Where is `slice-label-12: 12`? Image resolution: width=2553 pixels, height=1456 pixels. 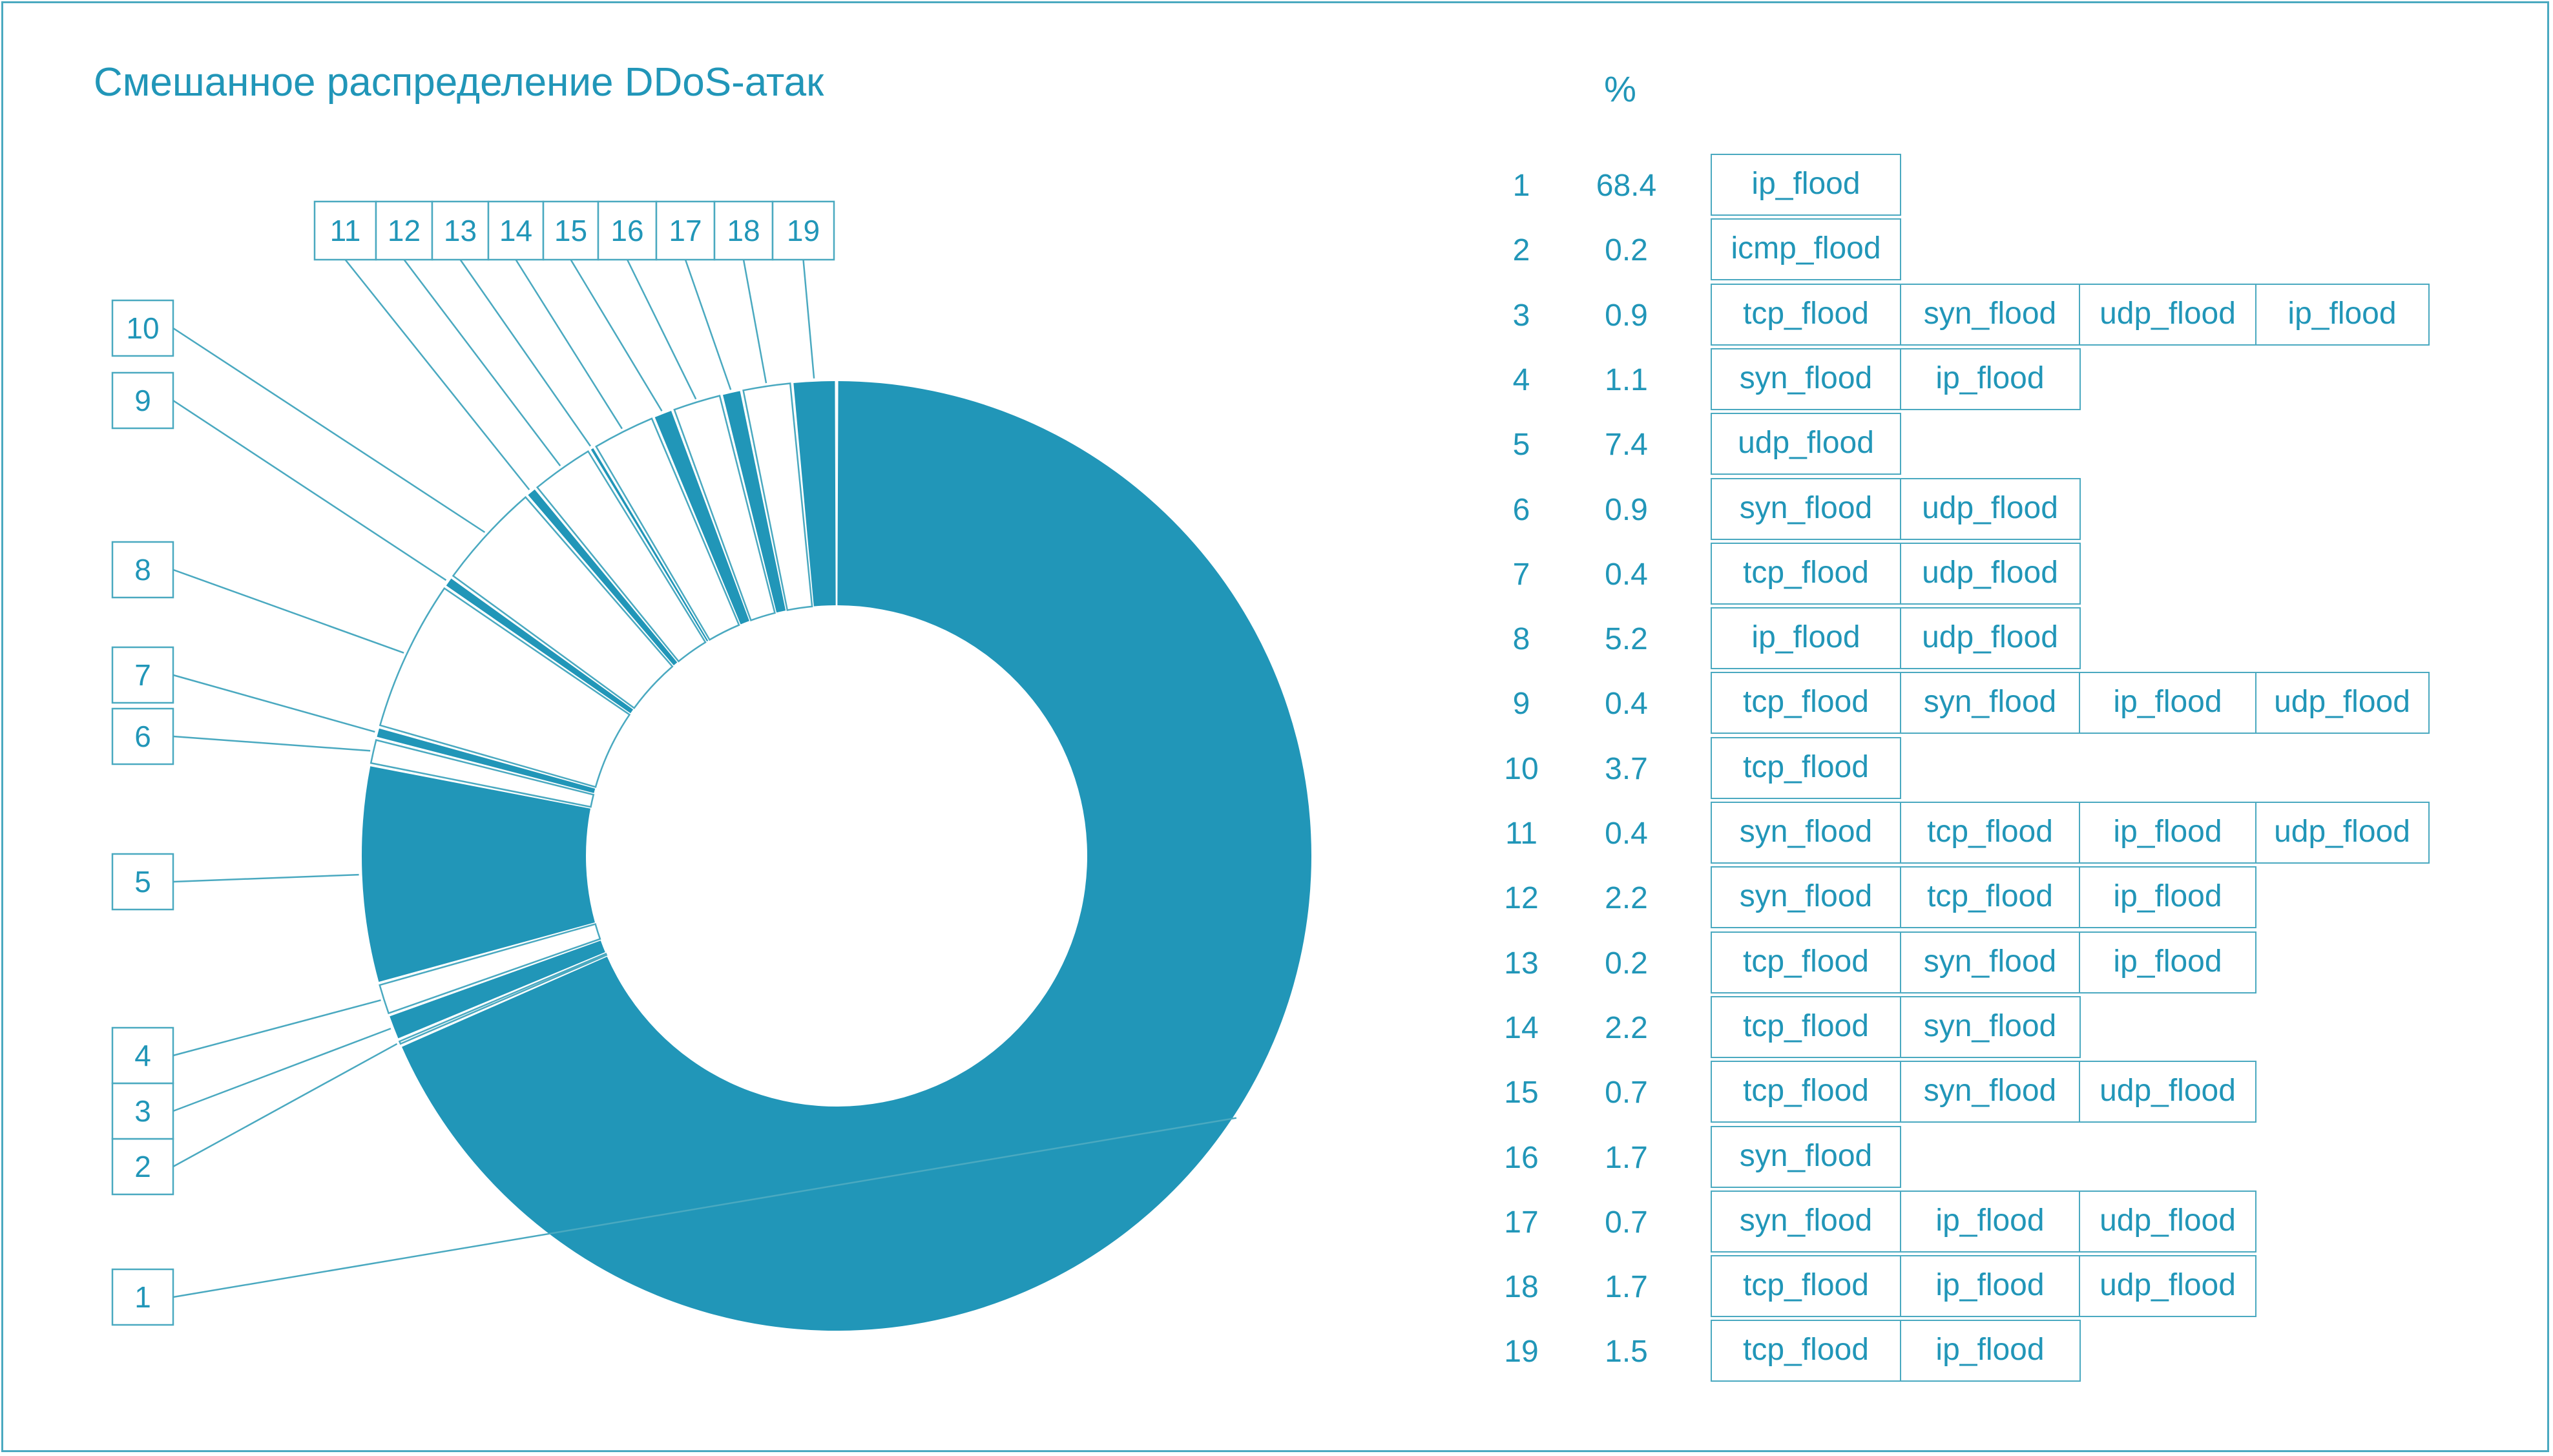
slice-label-12: 12 is located at coordinates (404, 230).